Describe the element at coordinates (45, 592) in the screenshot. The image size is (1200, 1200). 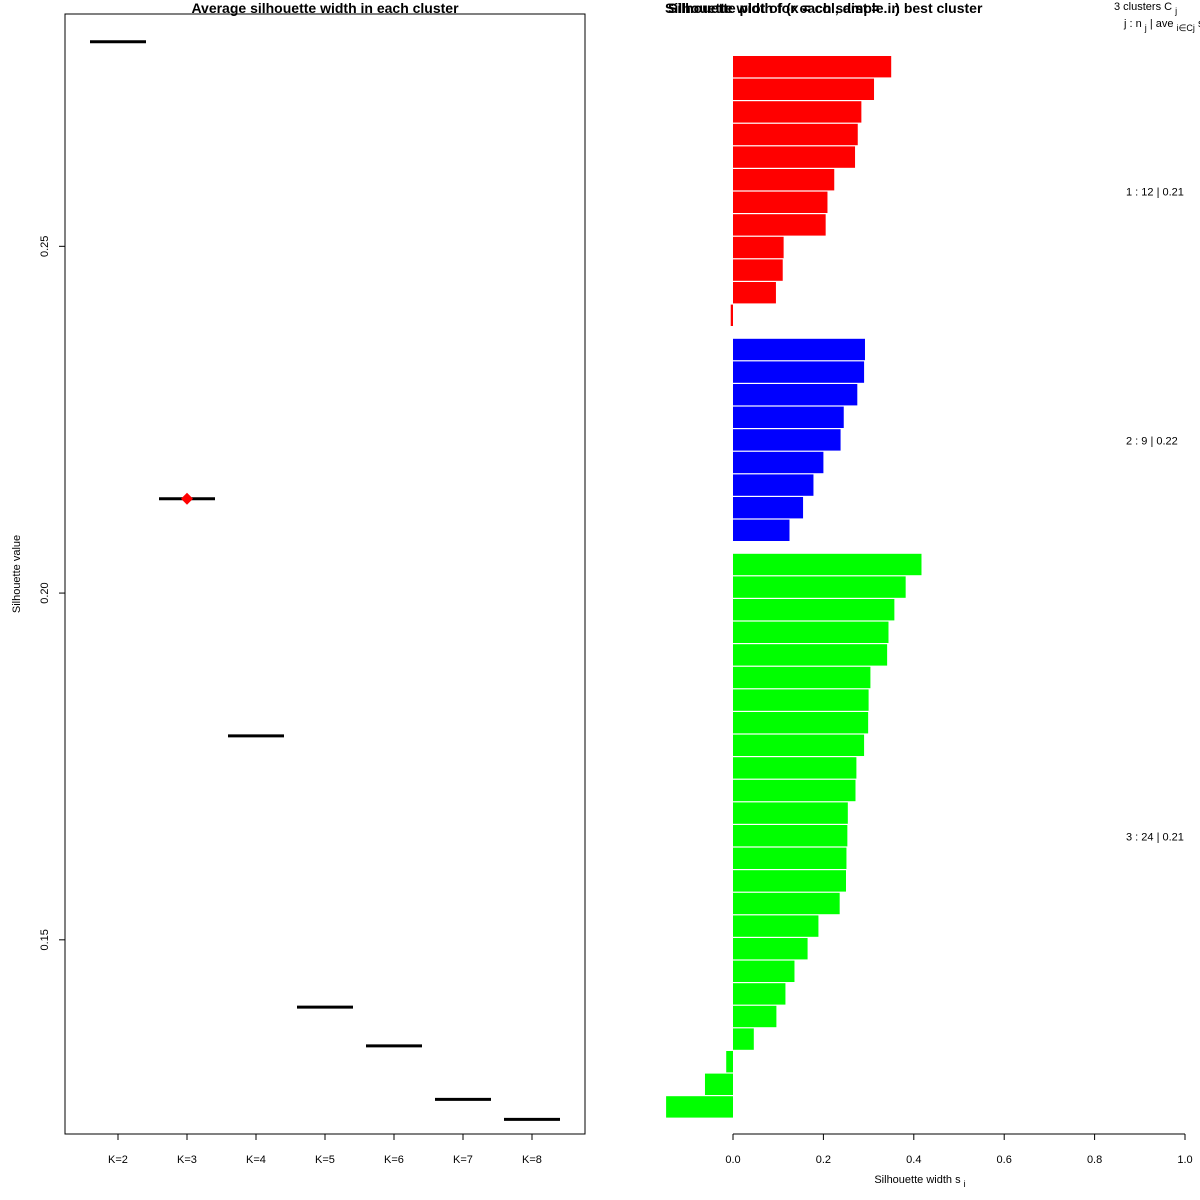
I see `left-y-tick-label: 0.20` at that location.